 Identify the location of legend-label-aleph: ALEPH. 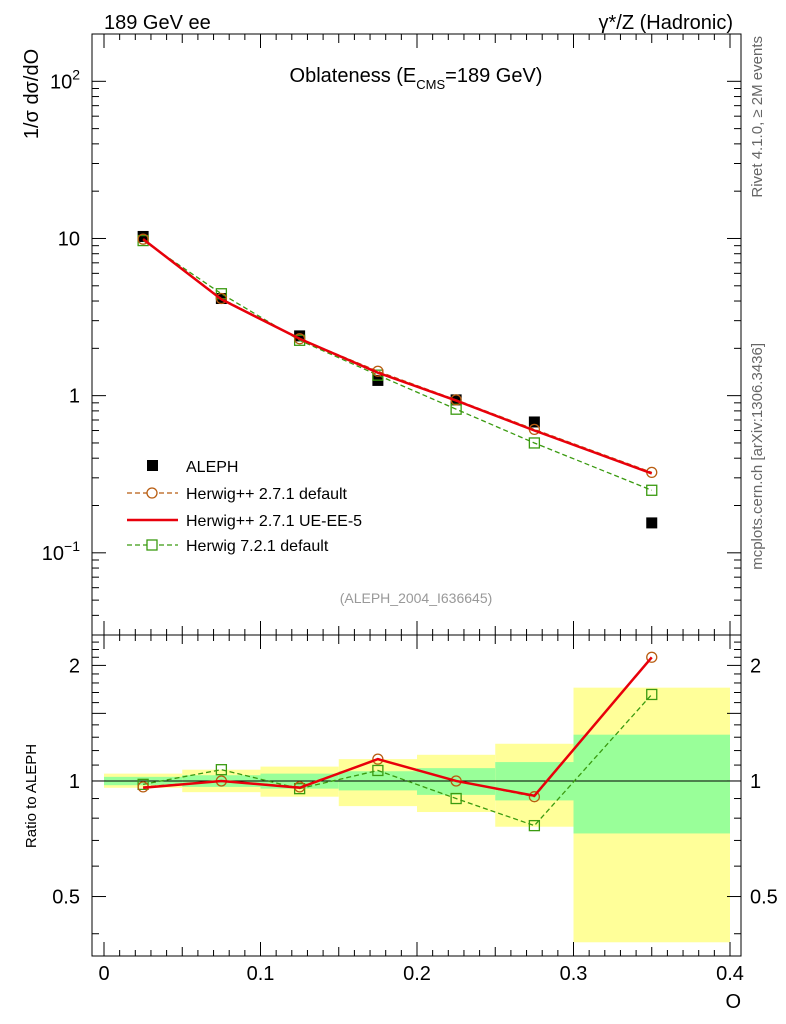
(212, 467).